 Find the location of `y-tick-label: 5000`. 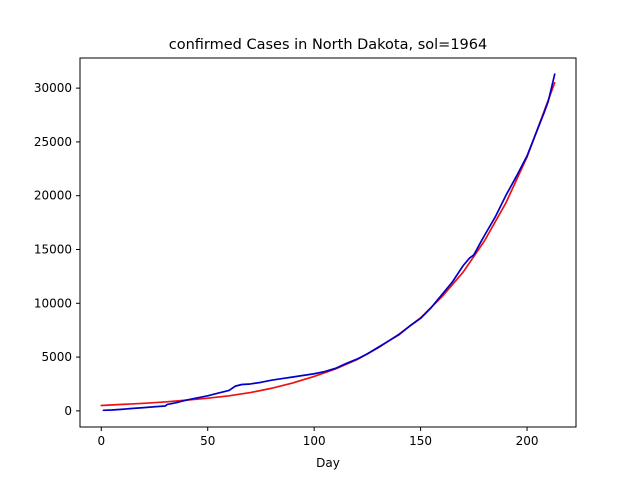

y-tick-label: 5000 is located at coordinates (56, 357).